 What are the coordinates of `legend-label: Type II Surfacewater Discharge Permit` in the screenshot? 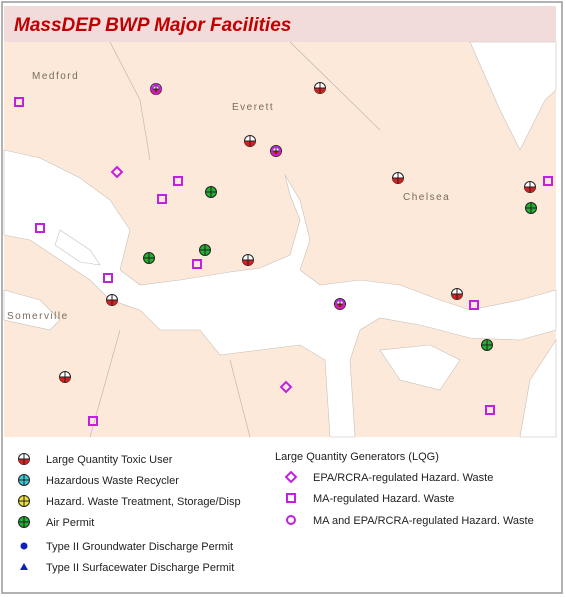 It's located at (140, 568).